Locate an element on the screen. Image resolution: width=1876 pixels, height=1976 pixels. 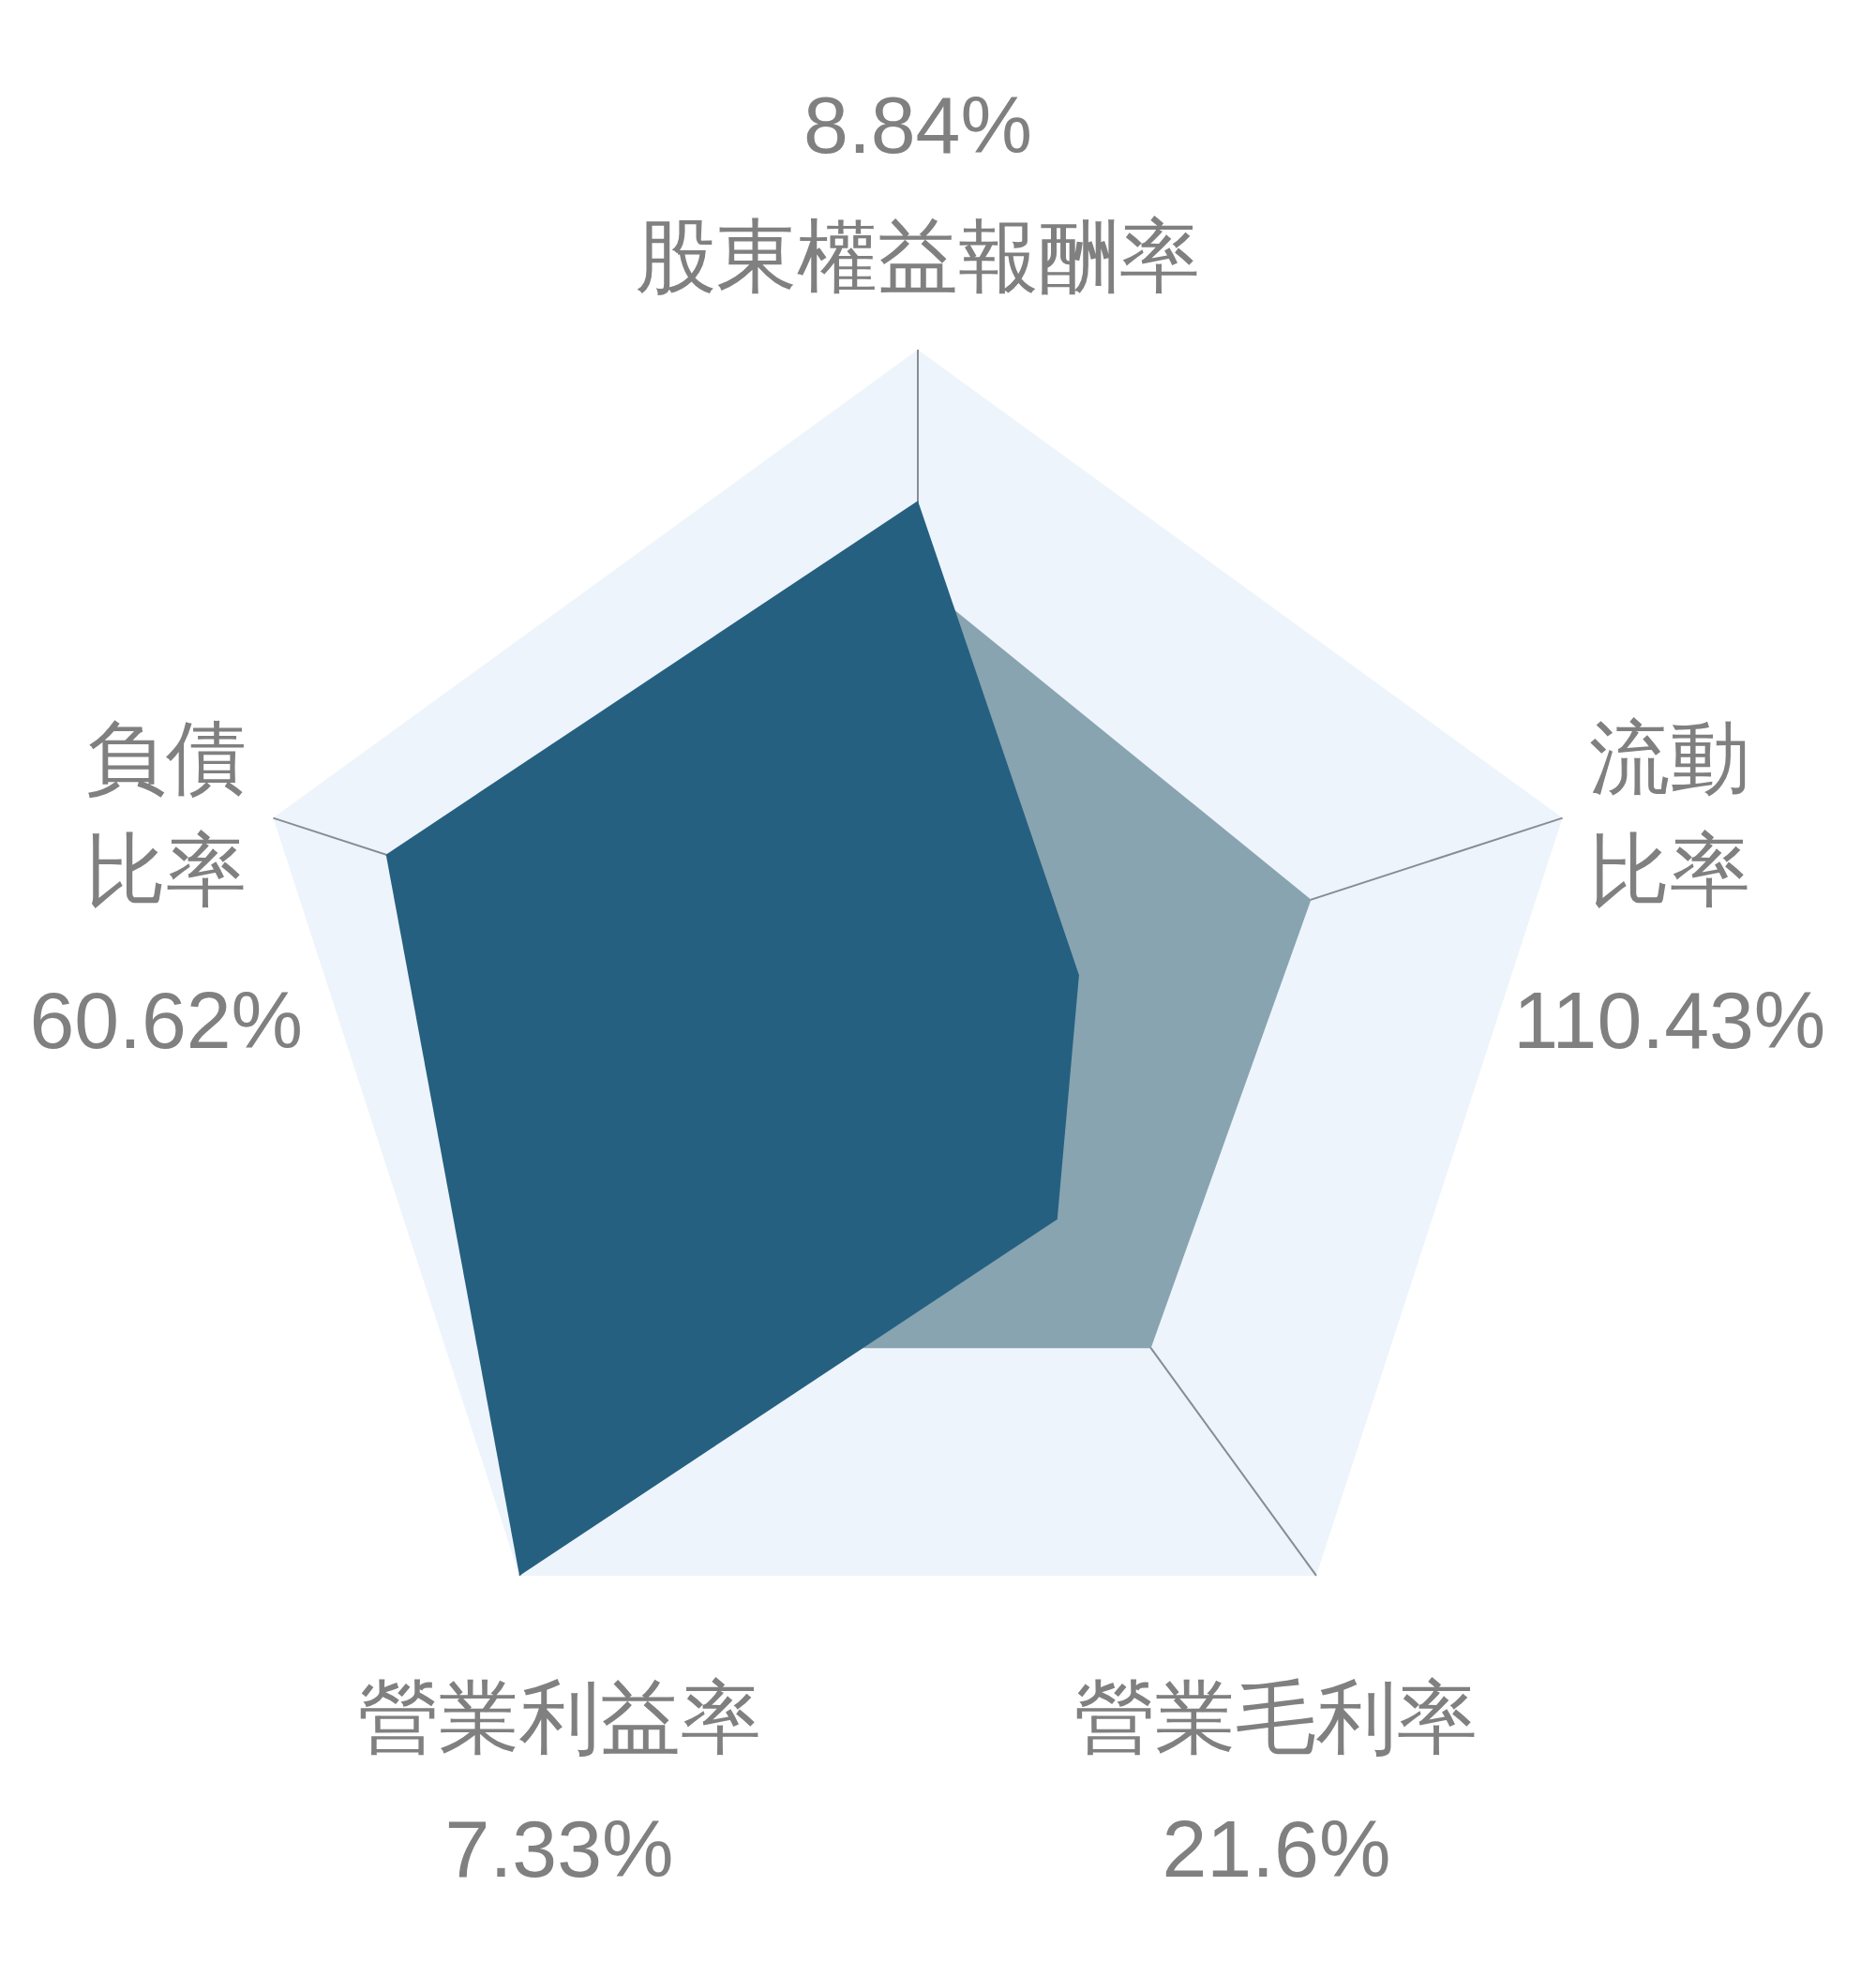
spoke-label: 負債比率 is located at coordinates (167, 813).